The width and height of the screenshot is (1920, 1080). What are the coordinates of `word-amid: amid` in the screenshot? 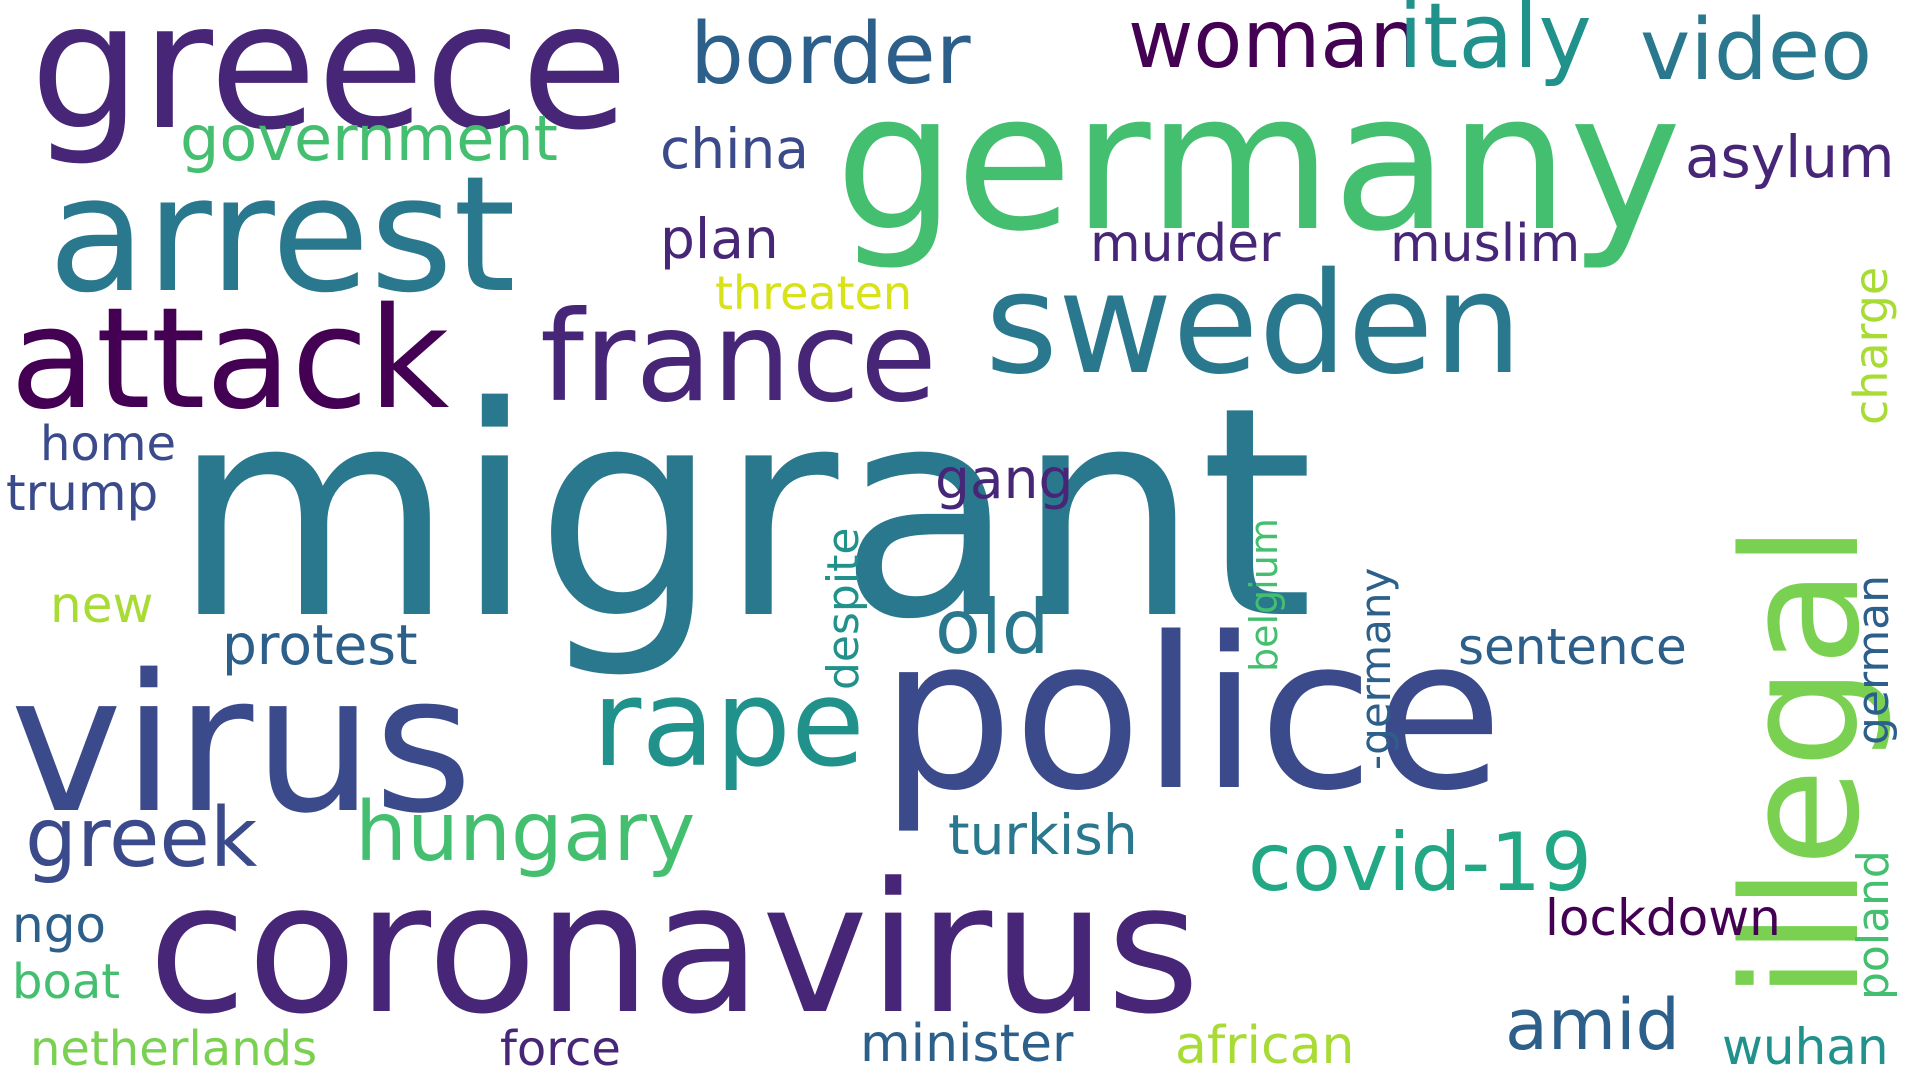 It's located at (1592, 1025).